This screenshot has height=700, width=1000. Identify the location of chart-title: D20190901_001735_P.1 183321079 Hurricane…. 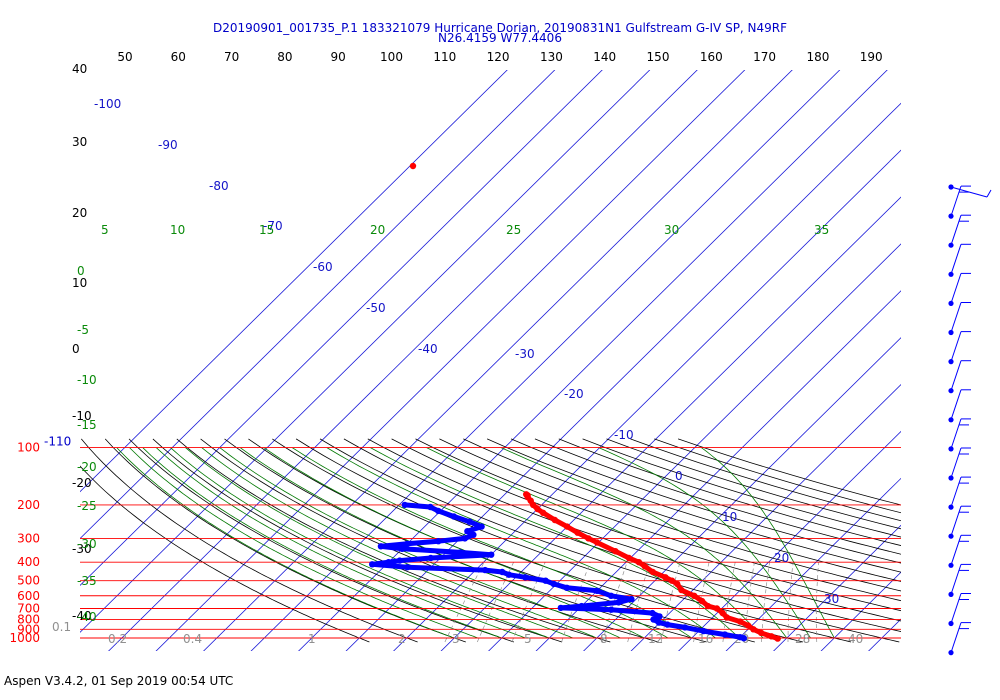
(500, 28).